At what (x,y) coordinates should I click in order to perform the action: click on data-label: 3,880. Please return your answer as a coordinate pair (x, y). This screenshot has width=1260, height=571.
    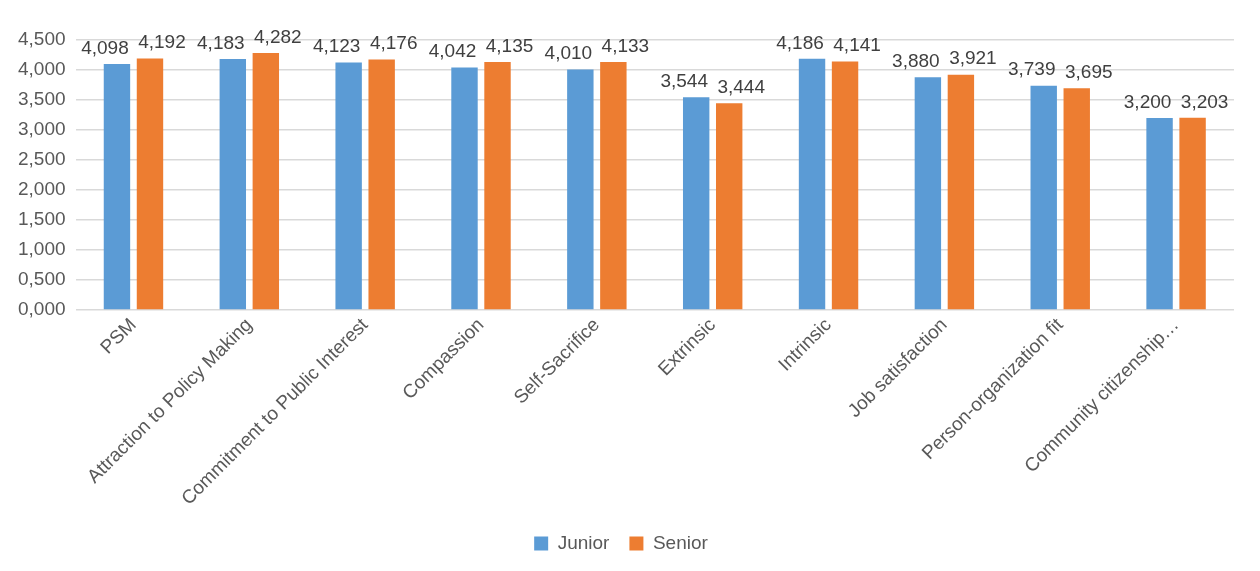
    Looking at the image, I should click on (916, 60).